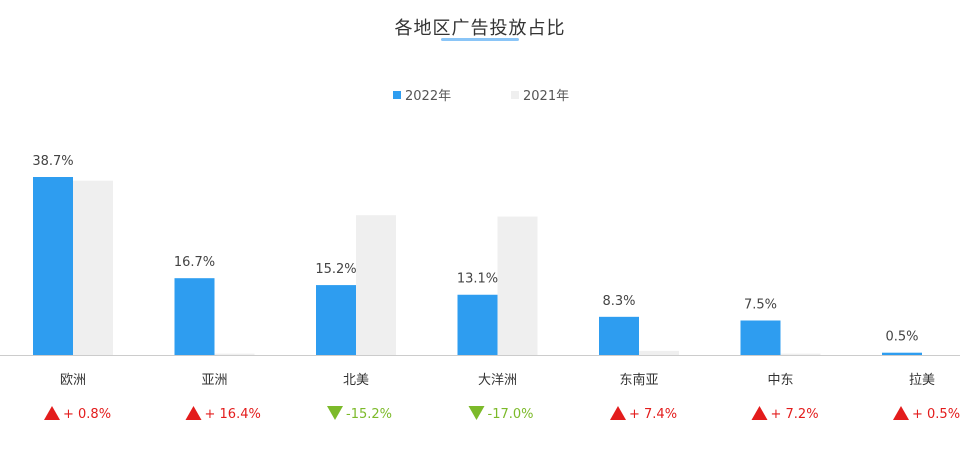 The width and height of the screenshot is (960, 450). What do you see at coordinates (638, 380) in the screenshot?
I see `category-label-4: 东南亚` at bounding box center [638, 380].